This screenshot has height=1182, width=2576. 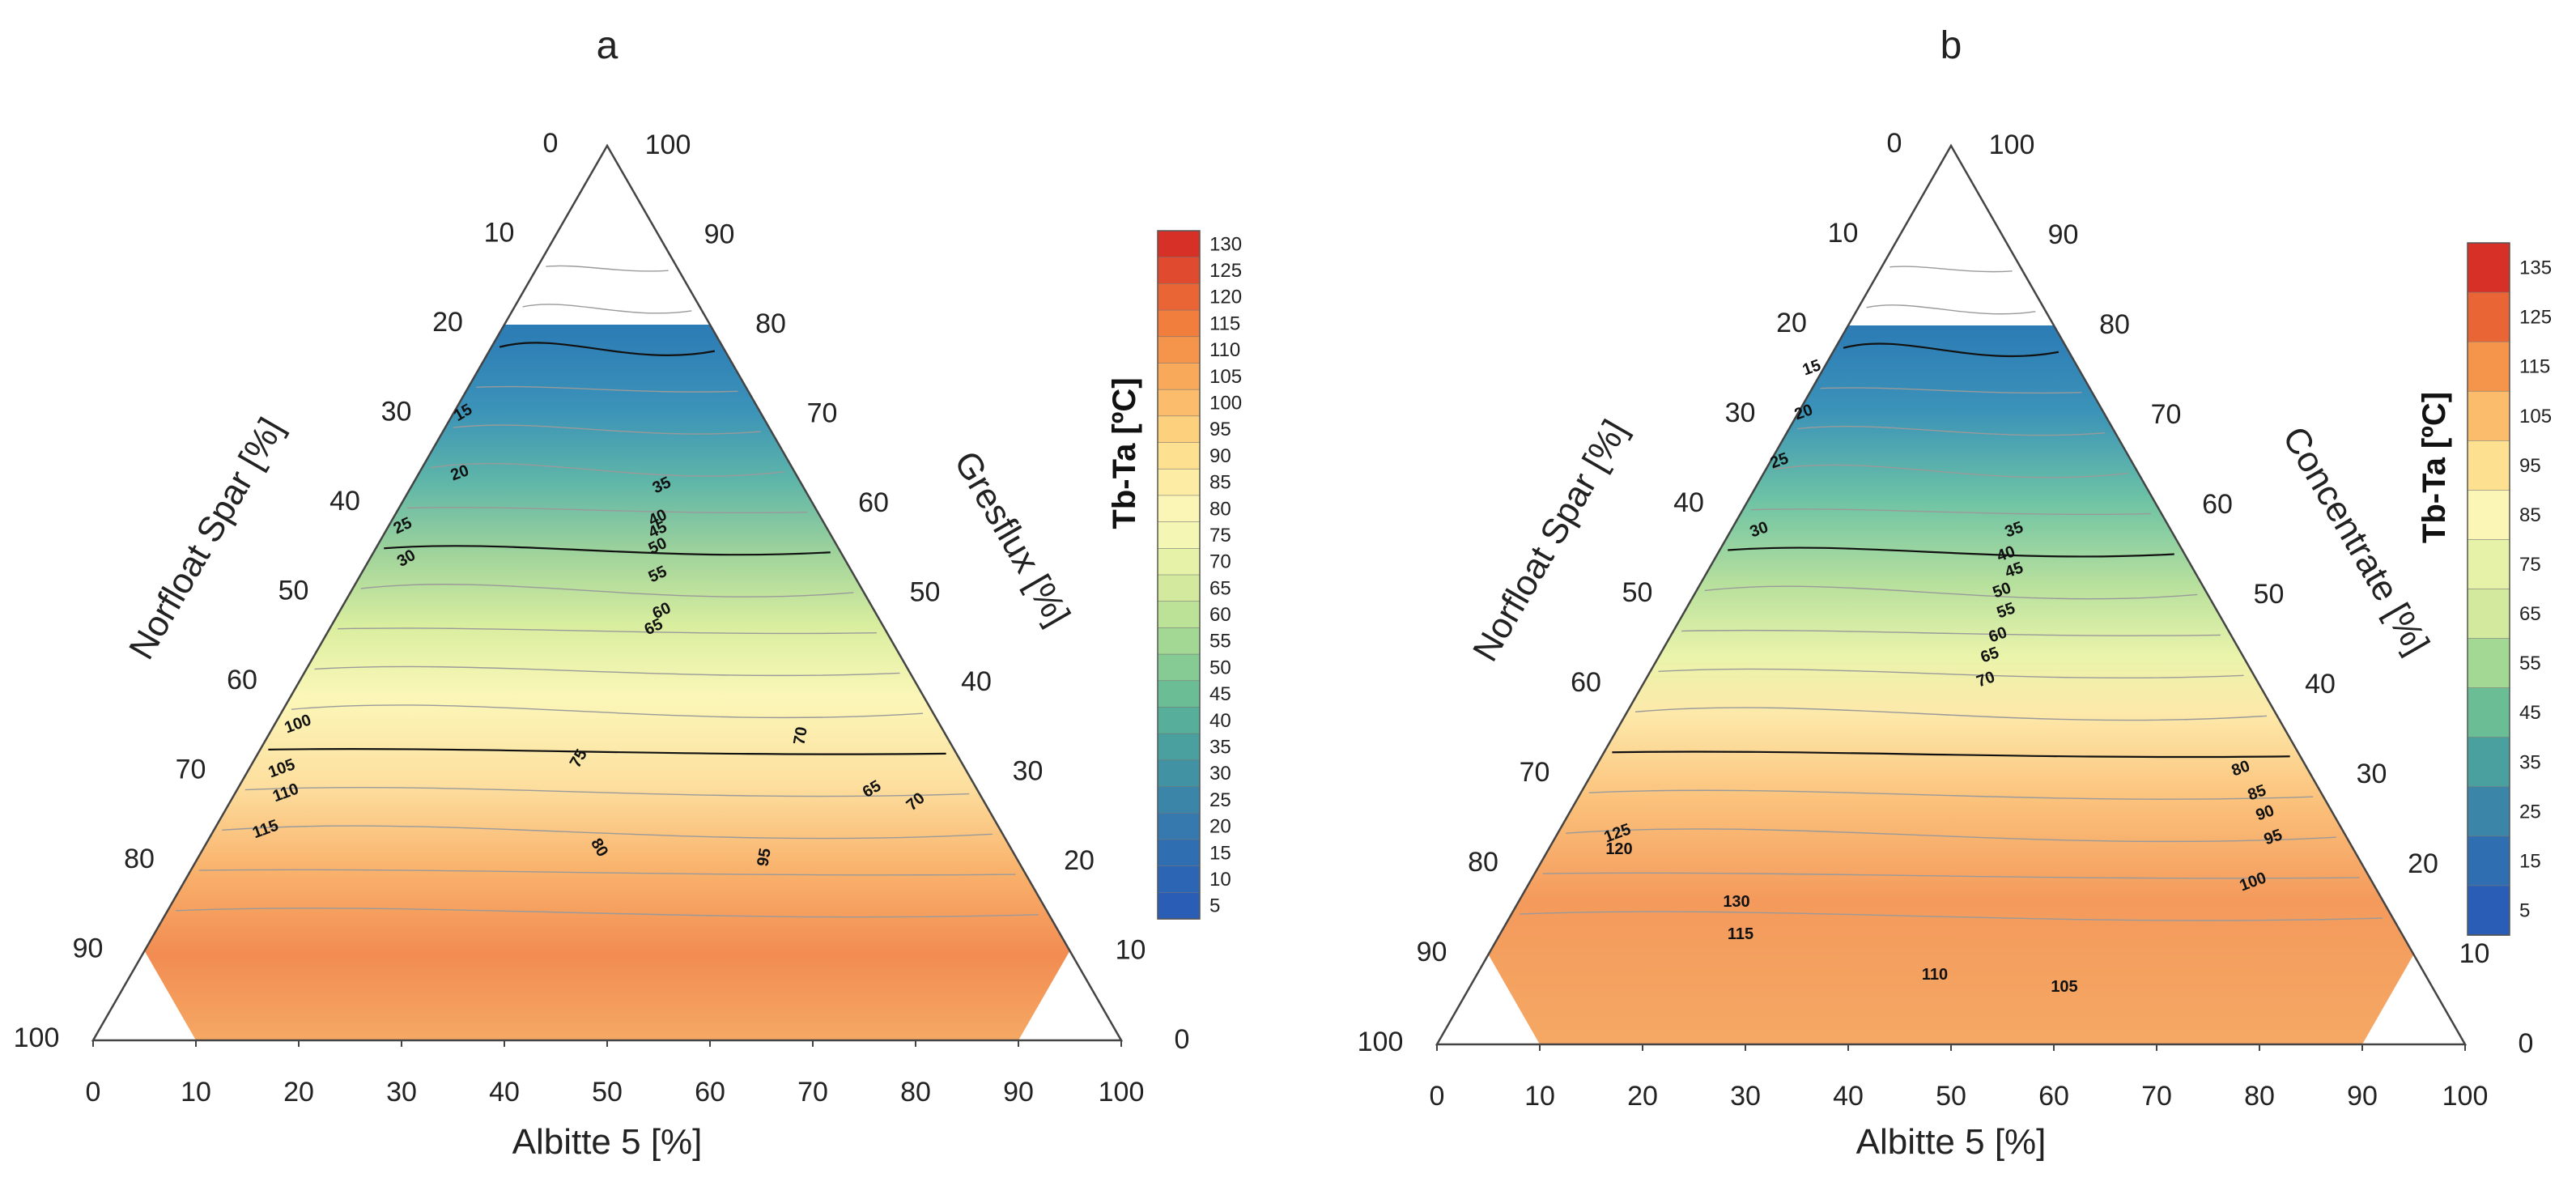 I want to click on left-tick-label: 50, so click(x=1637, y=592).